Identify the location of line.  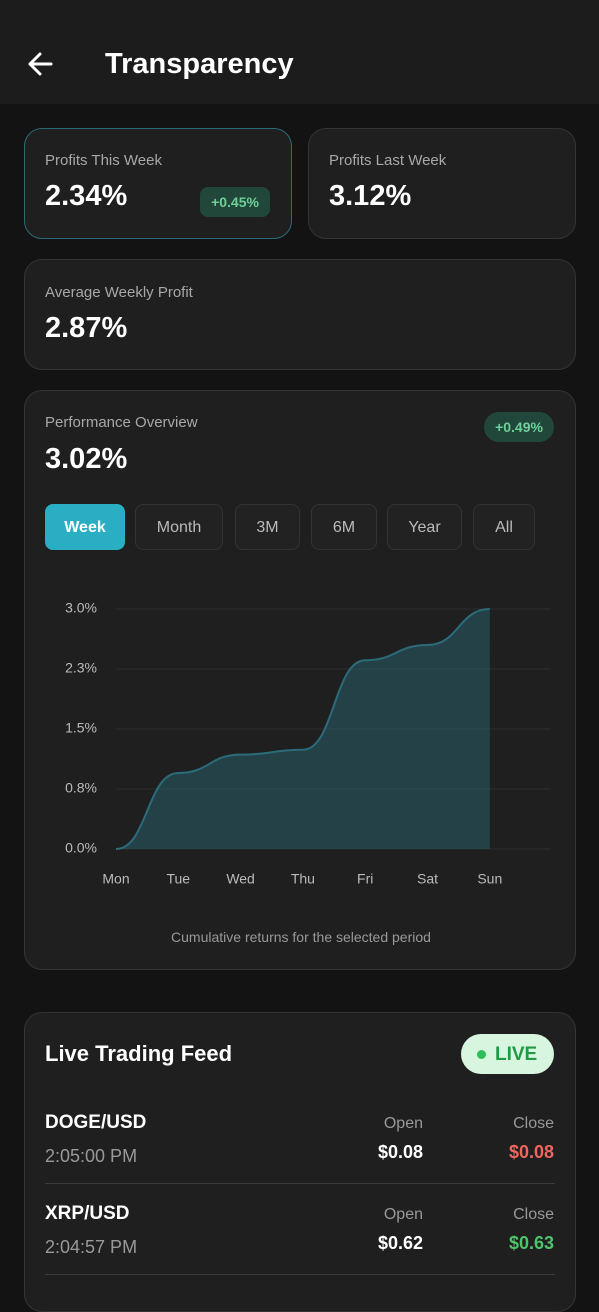
(302, 729).